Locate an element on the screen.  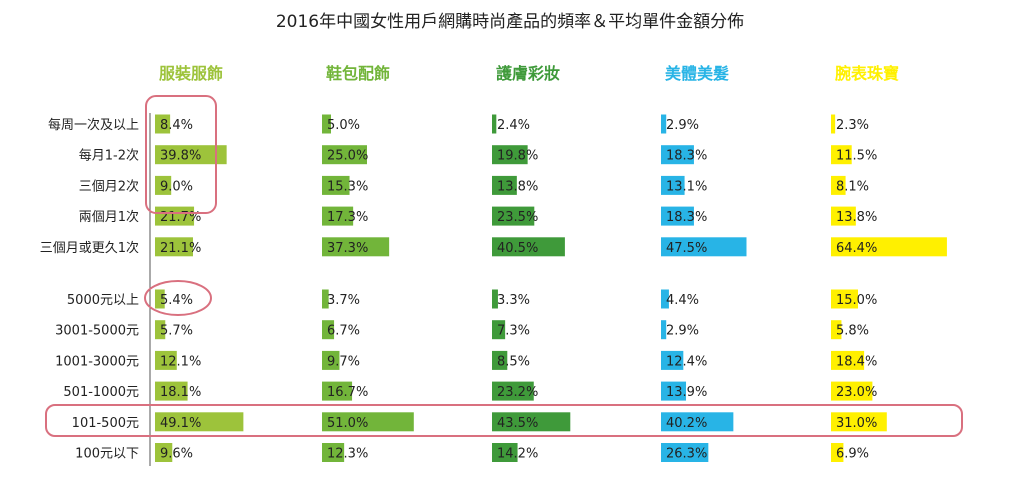
bar-amount-r6-c2 is located at coordinates (333, 452).